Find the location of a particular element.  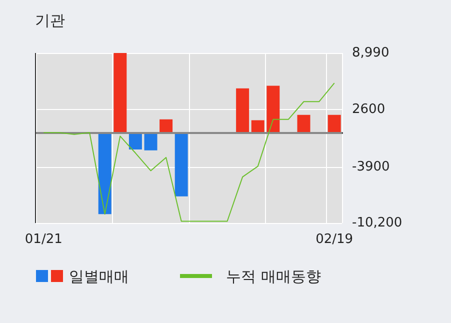

legend-label: 일별매매 is located at coordinates (99, 277).